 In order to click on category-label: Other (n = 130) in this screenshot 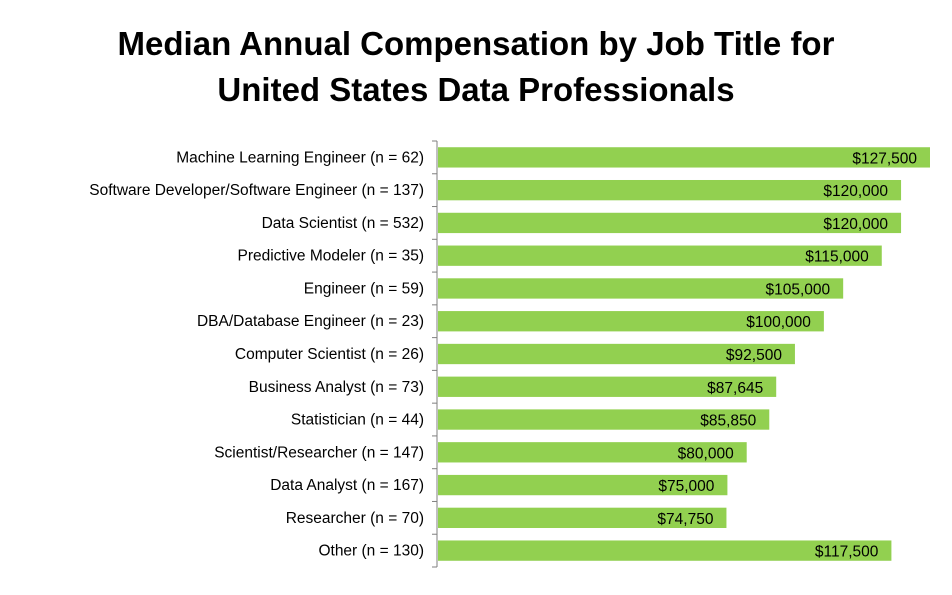, I will do `click(371, 551)`.